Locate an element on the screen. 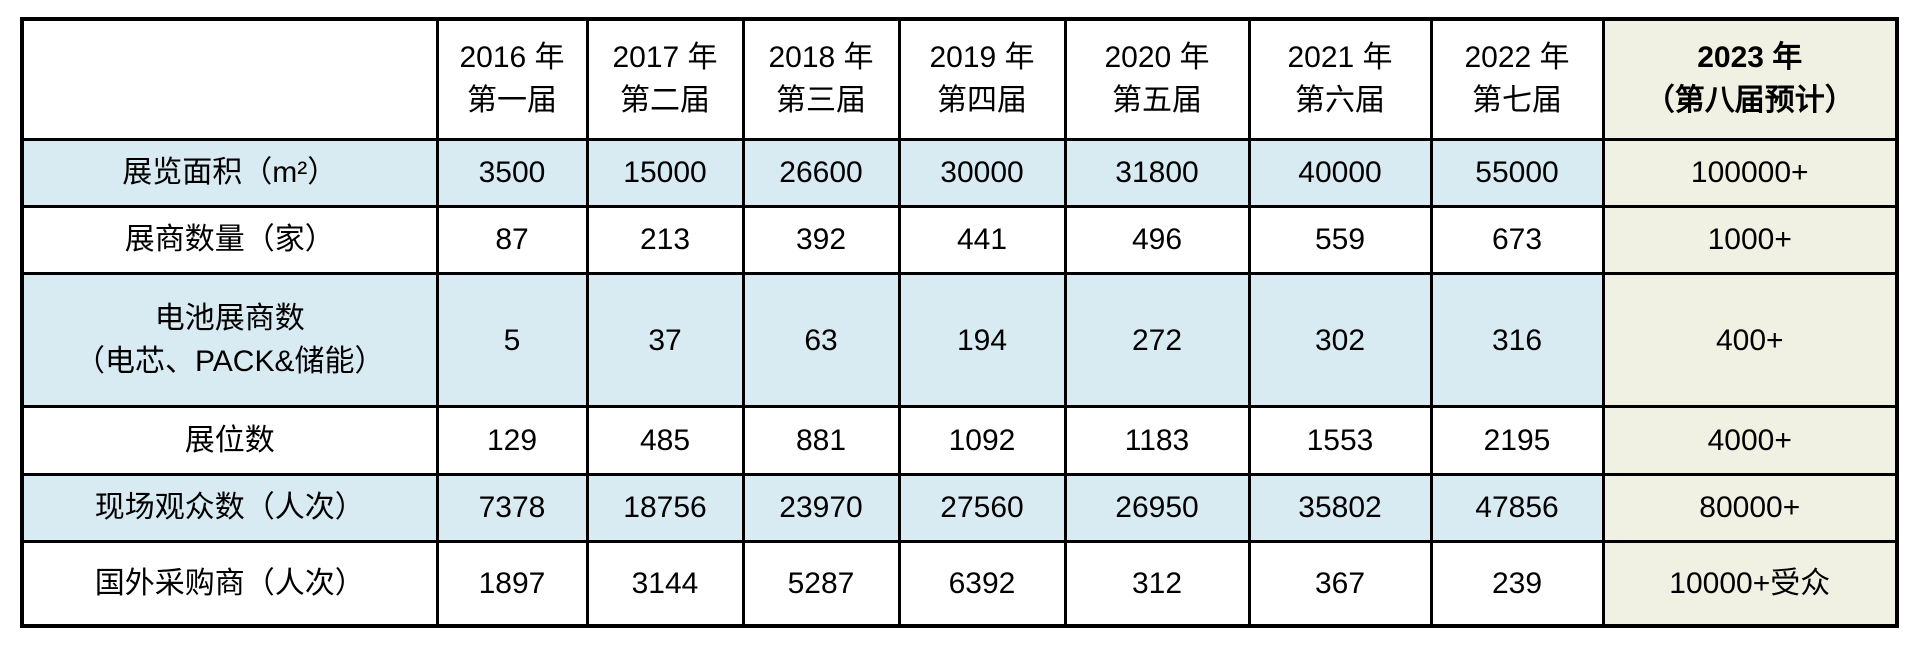 The image size is (1915, 645). data-cell: 2195 is located at coordinates (1517, 440).